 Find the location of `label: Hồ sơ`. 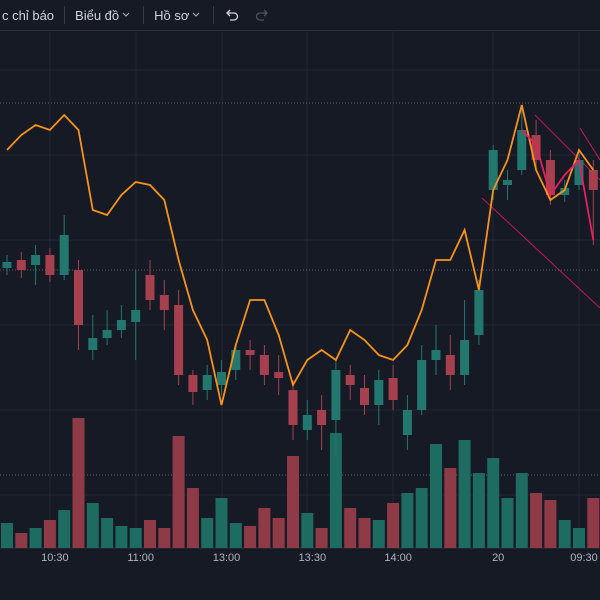

label: Hồ sơ is located at coordinates (172, 15).